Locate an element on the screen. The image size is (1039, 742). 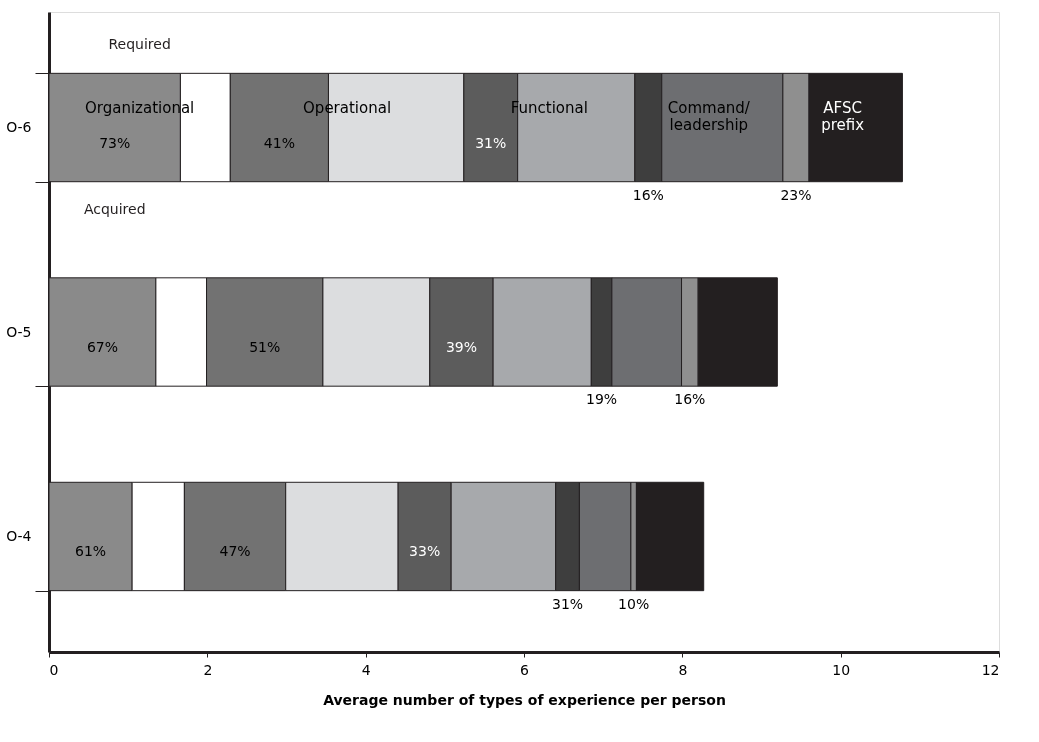
x-tick-label: 2 is located at coordinates (208, 669).